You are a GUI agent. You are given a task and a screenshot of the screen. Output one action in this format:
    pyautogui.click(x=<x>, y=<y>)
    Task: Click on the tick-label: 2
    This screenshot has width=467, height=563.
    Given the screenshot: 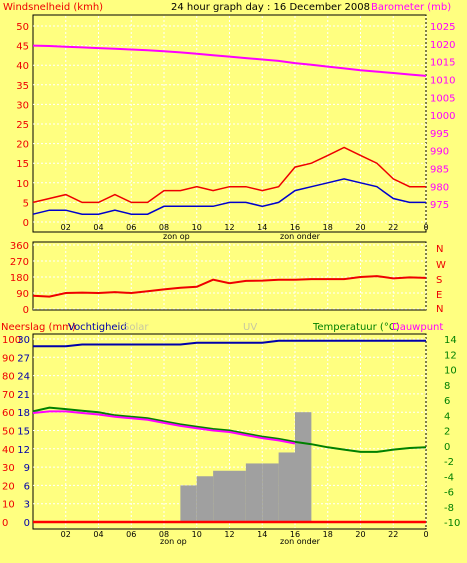 What is the action you would take?
    pyautogui.click(x=447, y=432)
    